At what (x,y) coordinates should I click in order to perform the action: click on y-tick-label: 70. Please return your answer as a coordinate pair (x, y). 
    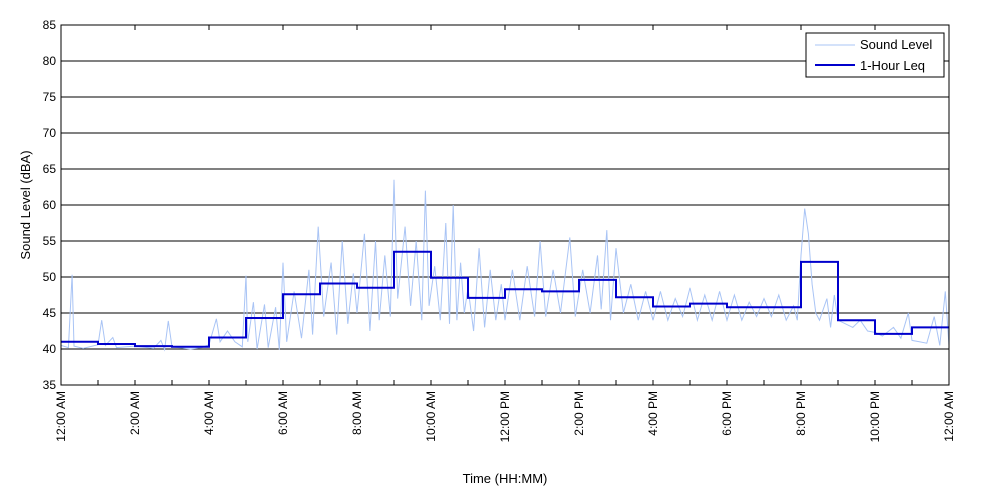
    Looking at the image, I should click on (50, 133).